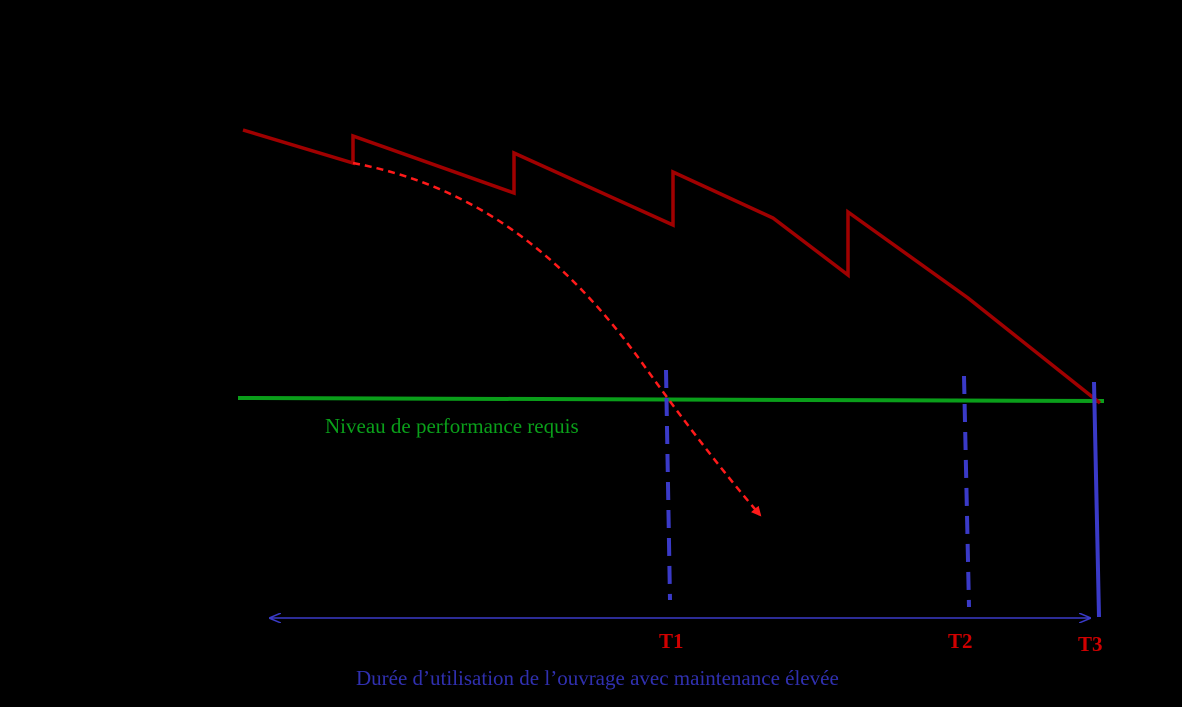  What do you see at coordinates (1090, 644) in the screenshot?
I see `t3-label: T3` at bounding box center [1090, 644].